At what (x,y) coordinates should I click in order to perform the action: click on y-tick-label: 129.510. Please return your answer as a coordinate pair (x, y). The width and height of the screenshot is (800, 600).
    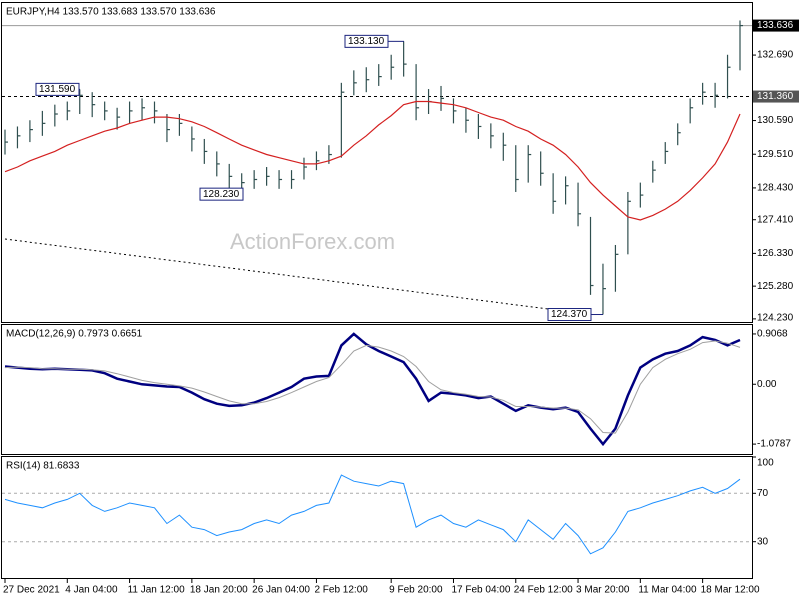
    Looking at the image, I should click on (775, 154).